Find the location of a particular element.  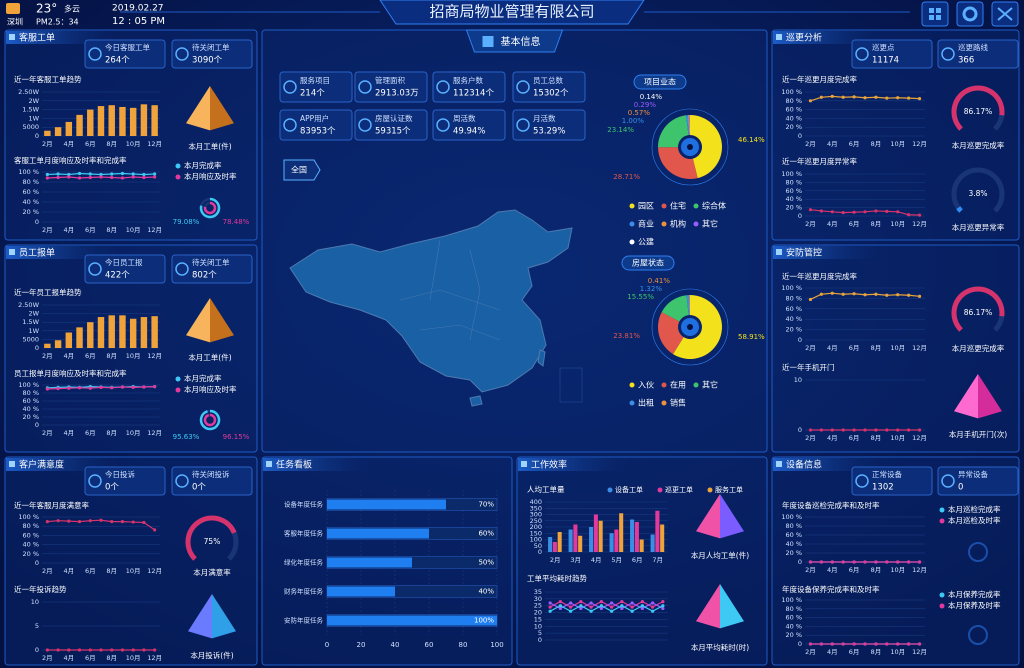

y-tick-label: 80 % is located at coordinates (793, 609).